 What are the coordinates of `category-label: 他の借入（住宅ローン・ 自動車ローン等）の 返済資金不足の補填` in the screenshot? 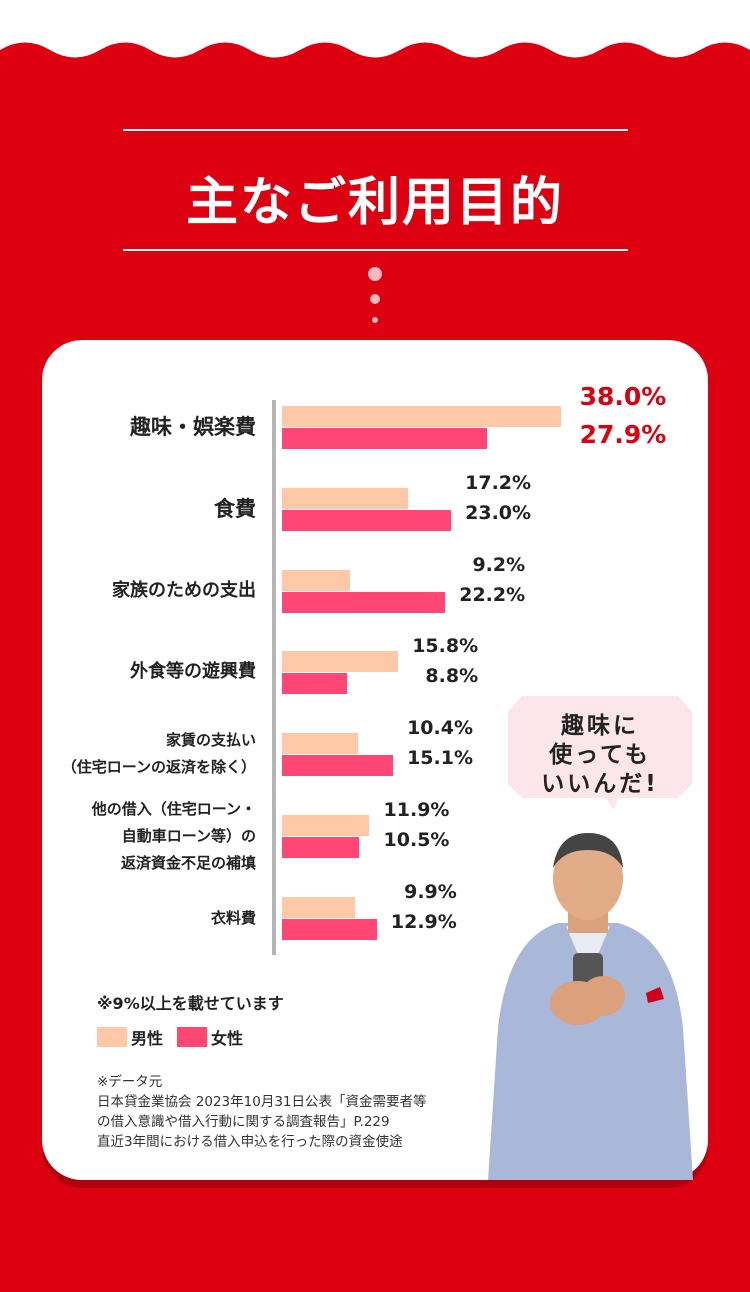 It's located at (173, 835).